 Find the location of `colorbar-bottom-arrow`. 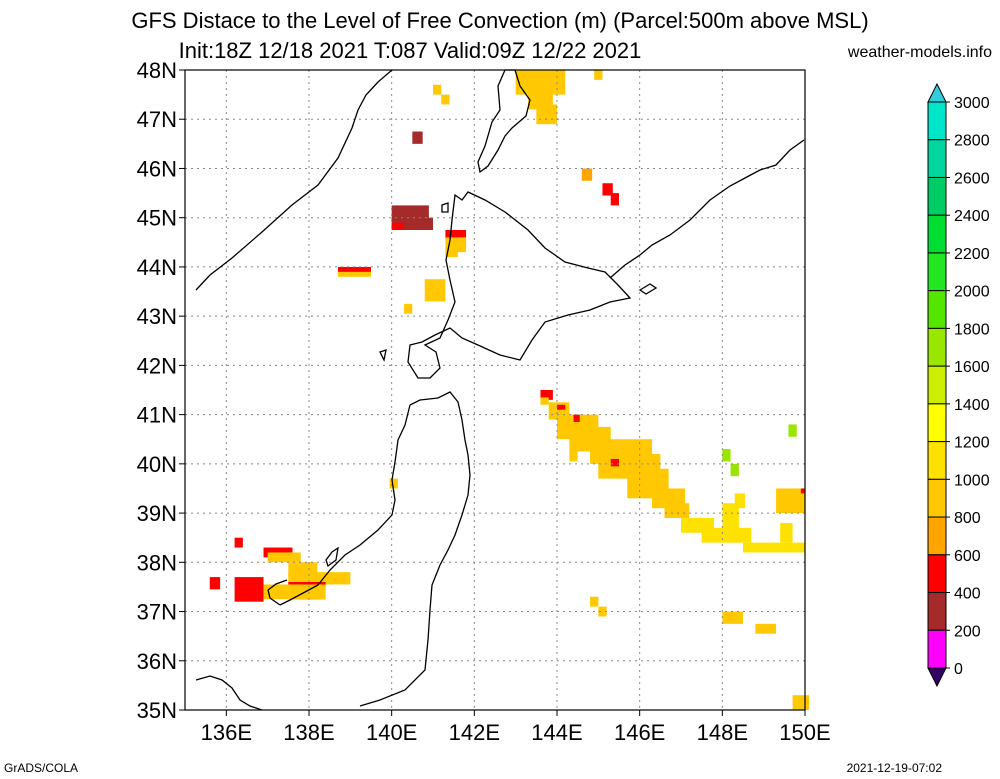

colorbar-bottom-arrow is located at coordinates (937, 677).